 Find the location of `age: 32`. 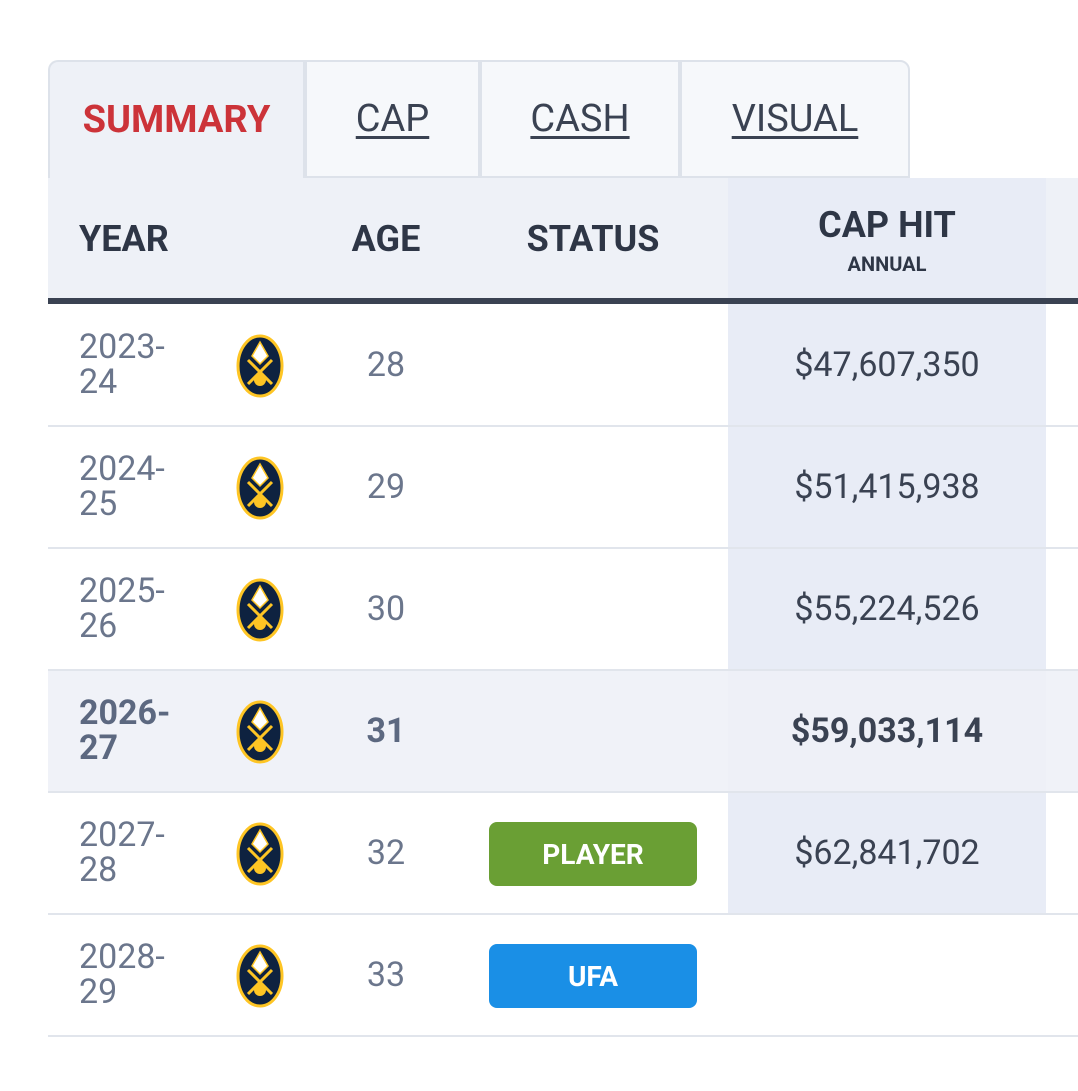

age: 32 is located at coordinates (386, 853).